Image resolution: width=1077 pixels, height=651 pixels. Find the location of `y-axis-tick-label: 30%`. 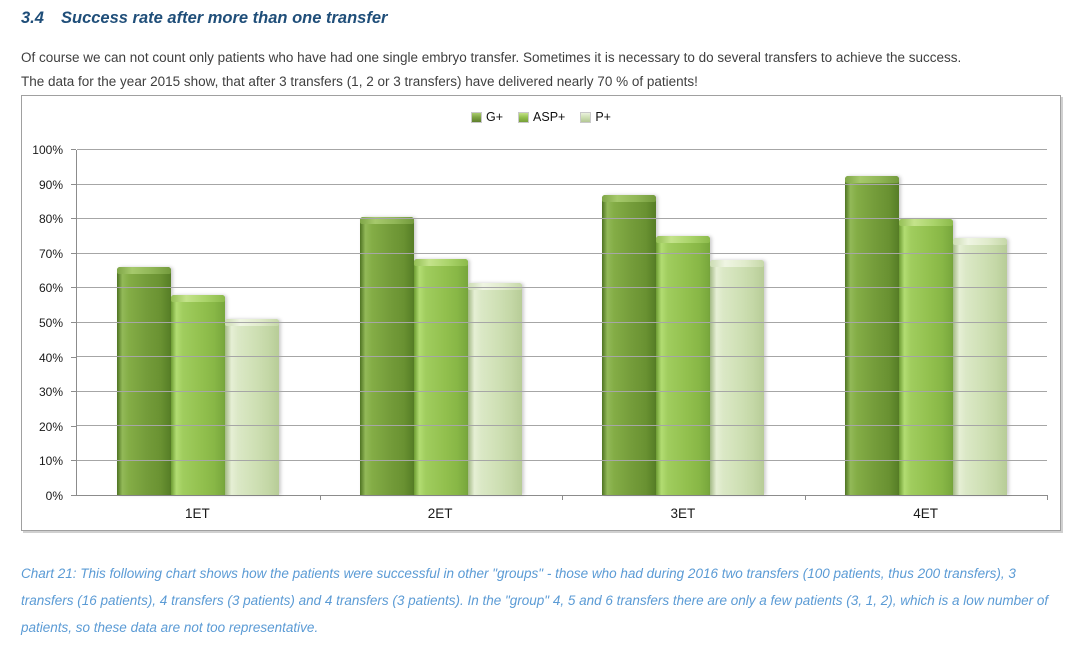

y-axis-tick-label: 30% is located at coordinates (50, 392).